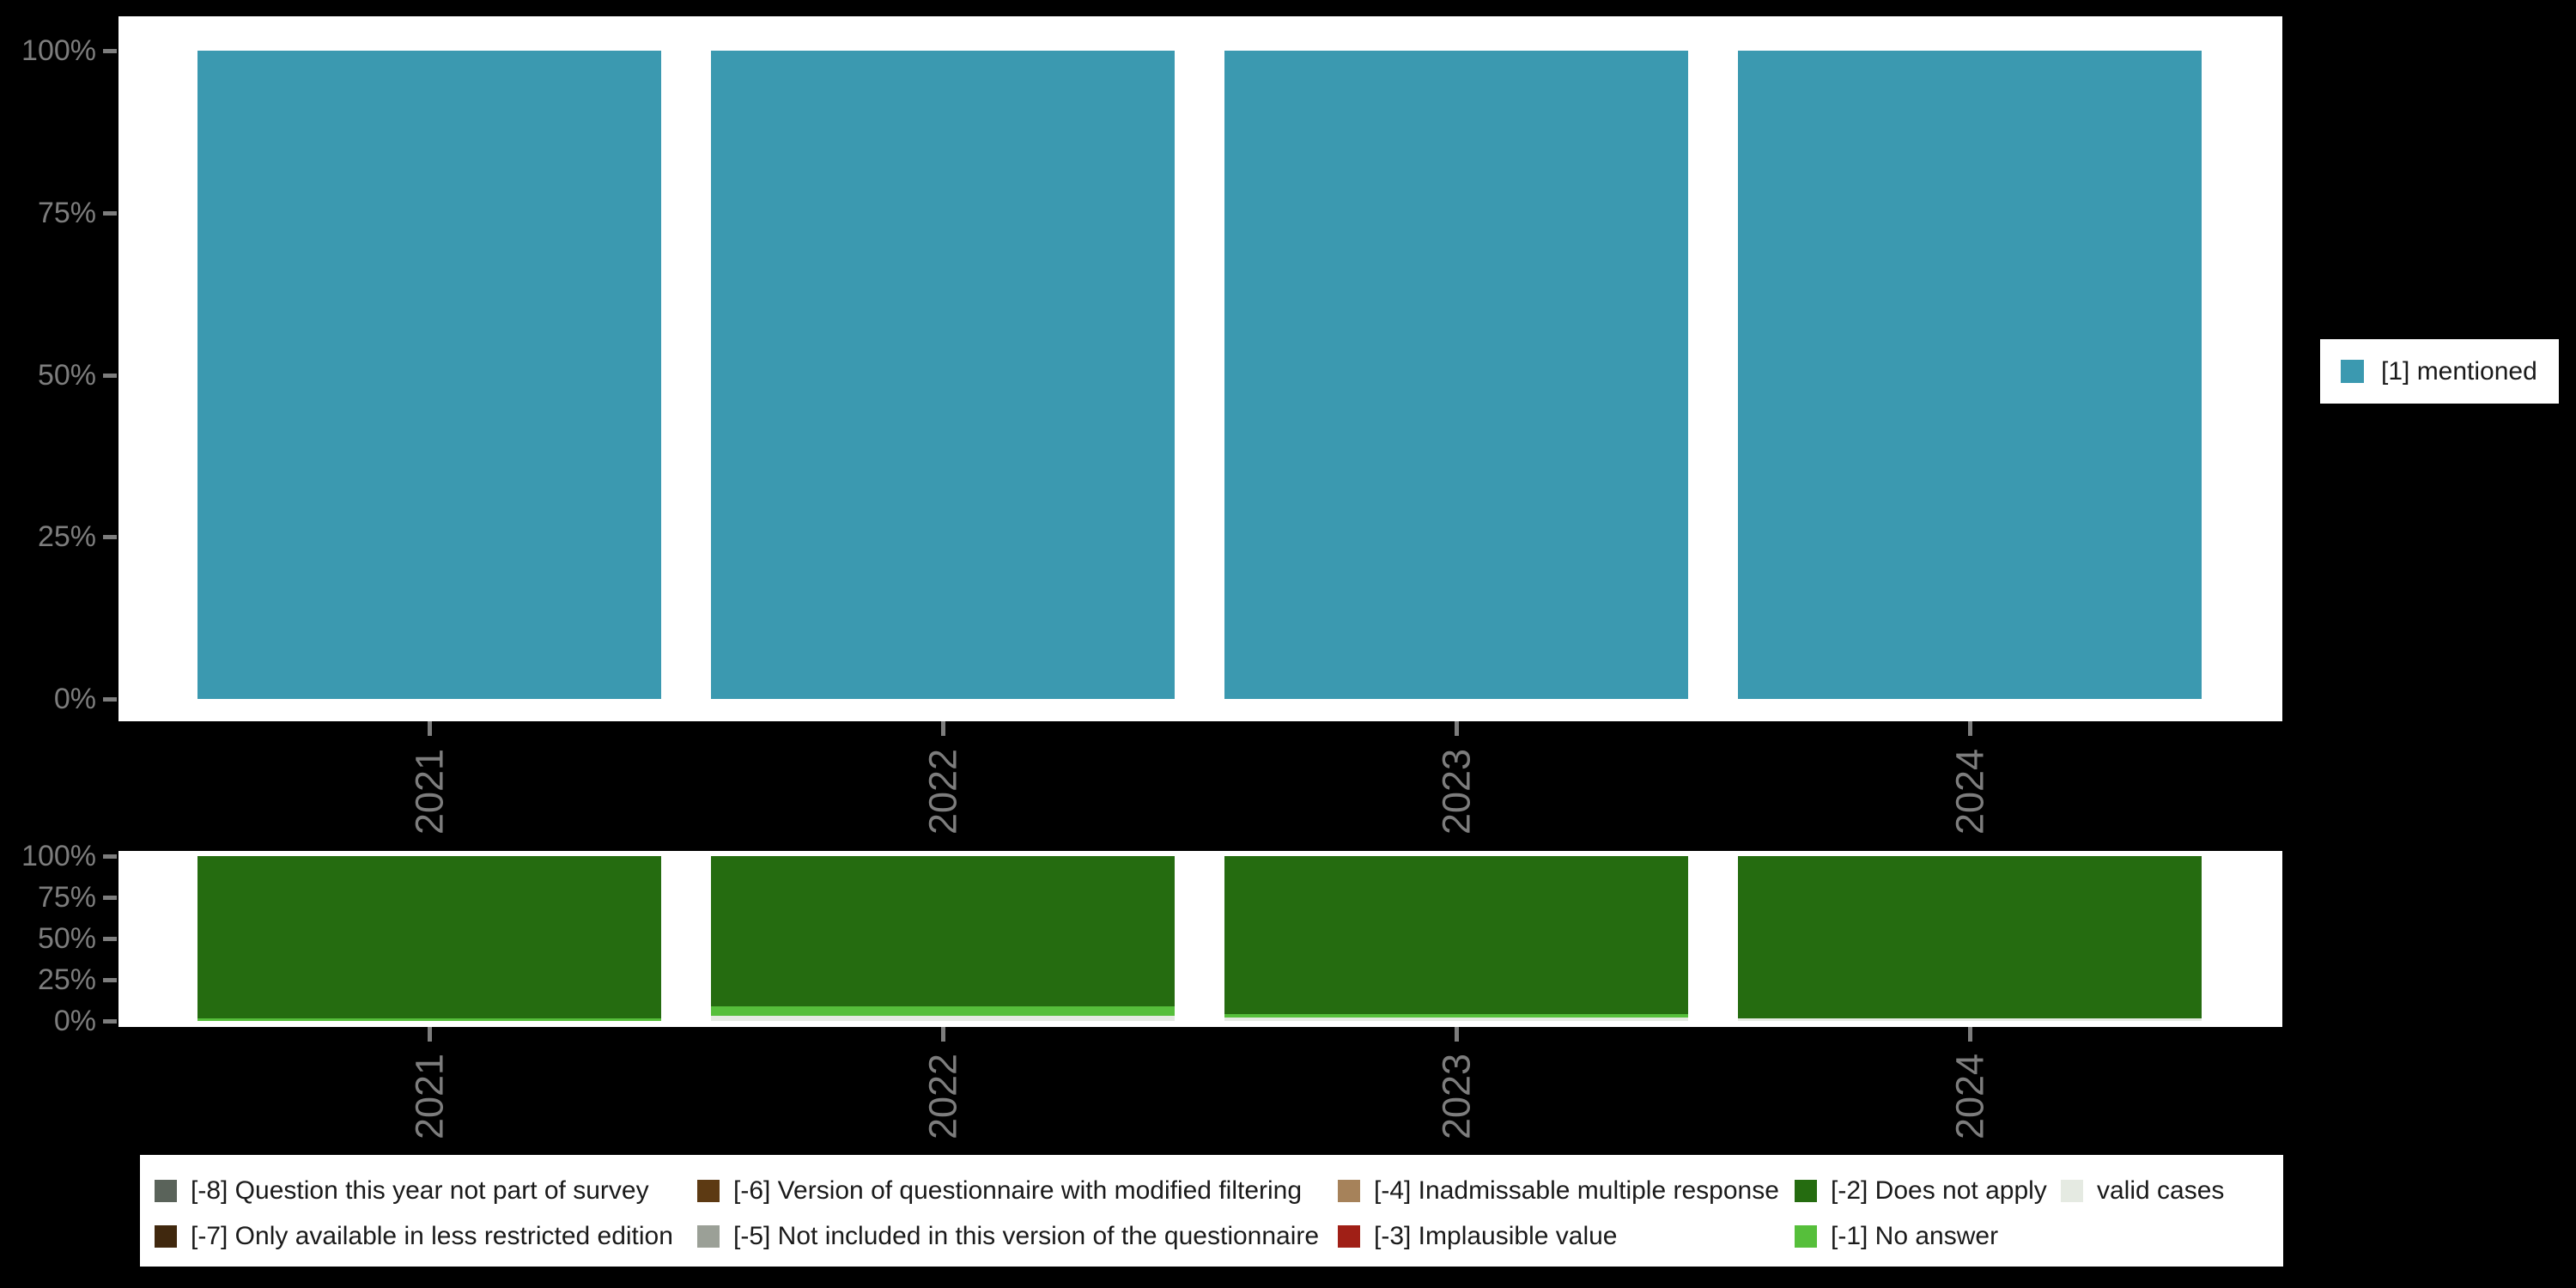  What do you see at coordinates (1349, 1236) in the screenshot?
I see `3-implausible-value-swatch-icon` at bounding box center [1349, 1236].